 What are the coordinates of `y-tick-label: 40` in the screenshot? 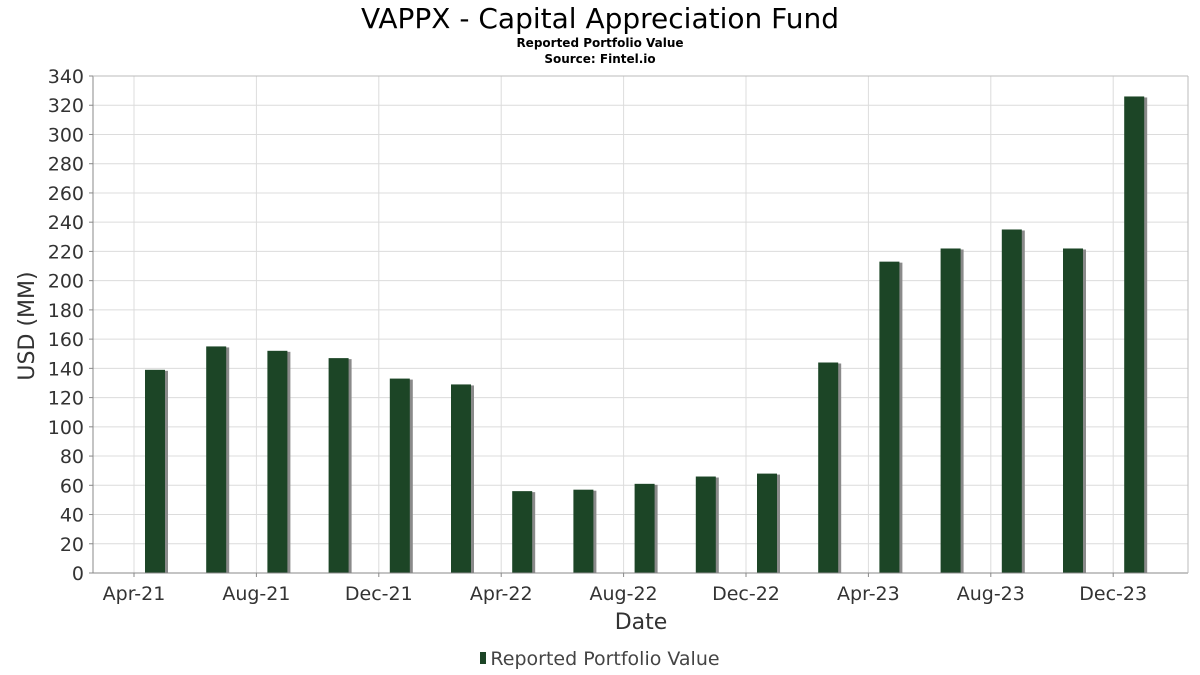 It's located at (72, 516).